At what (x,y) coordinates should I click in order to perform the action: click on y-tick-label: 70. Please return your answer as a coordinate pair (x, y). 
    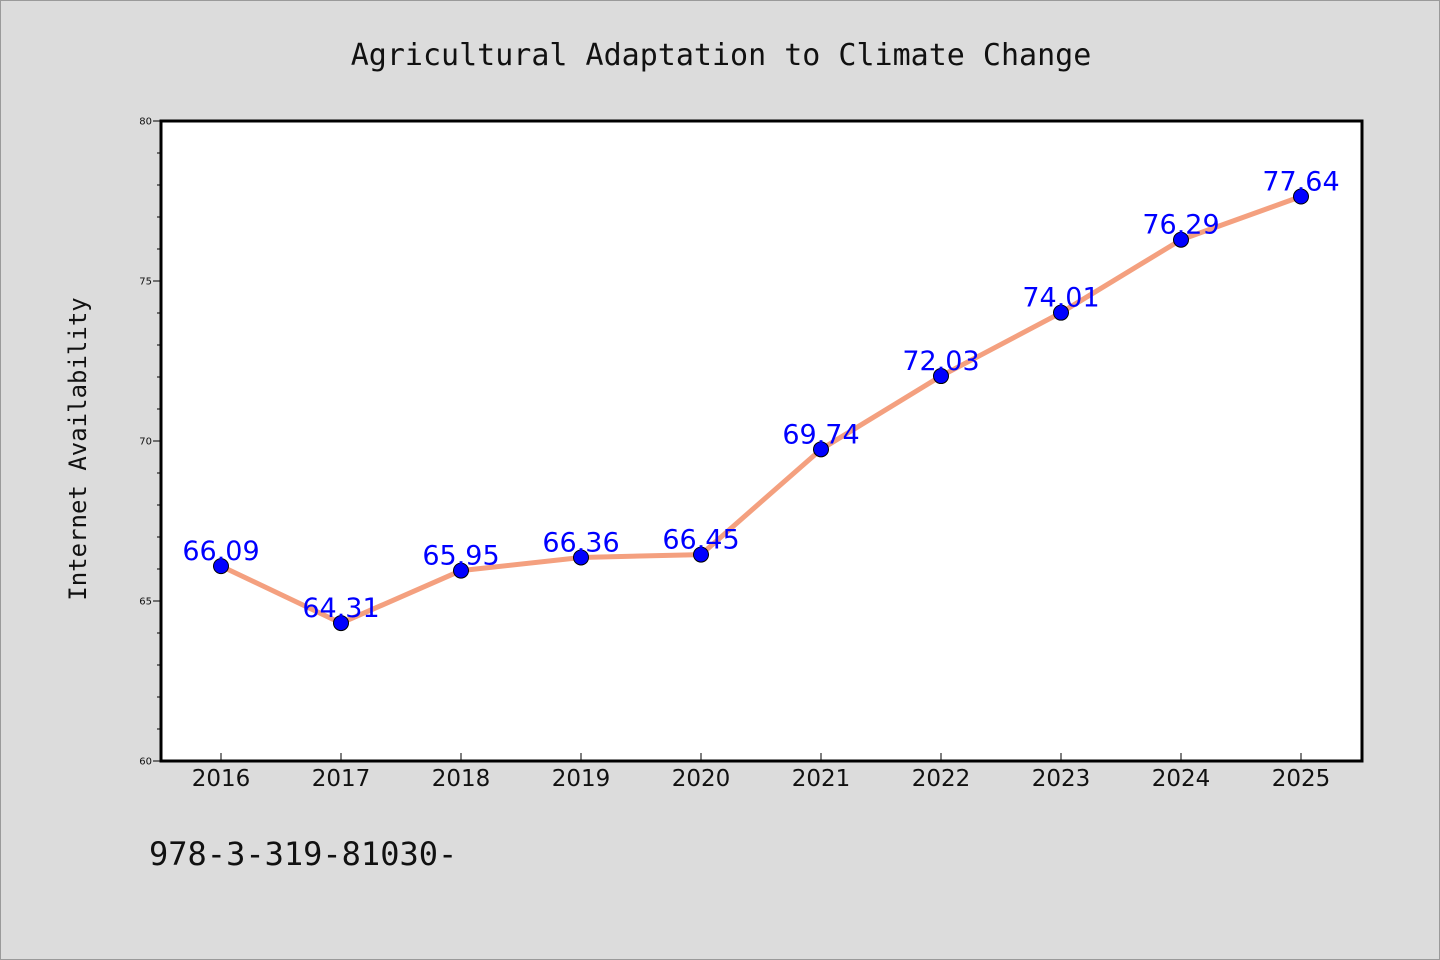
    Looking at the image, I should click on (145, 442).